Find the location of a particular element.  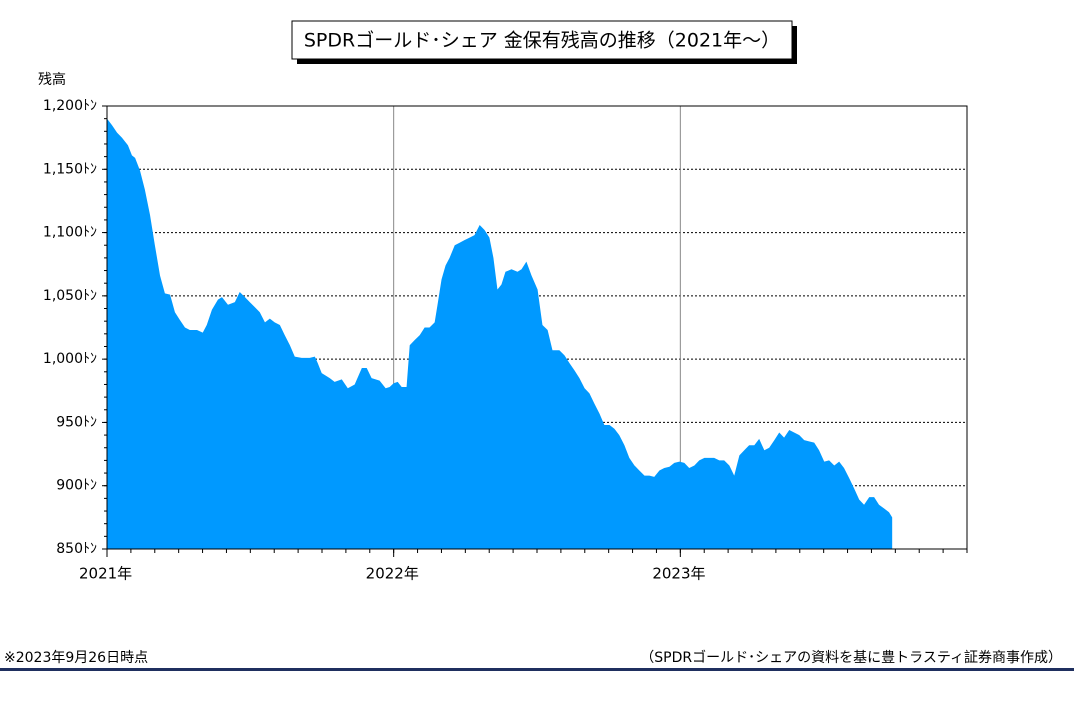

source: （SPDRゴールド･シェアの資料を基に豊トラスティ証券商事作成） is located at coordinates (851, 657).